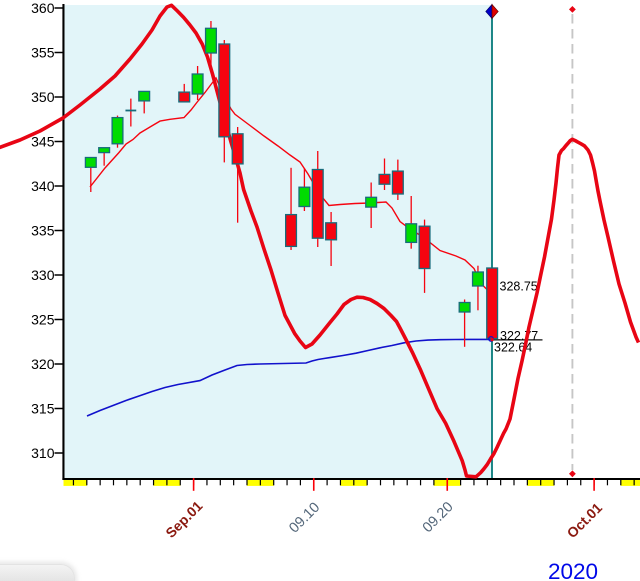 The width and height of the screenshot is (640, 581). Describe the element at coordinates (43, 408) in the screenshot. I see `svg-text: 315` at that location.